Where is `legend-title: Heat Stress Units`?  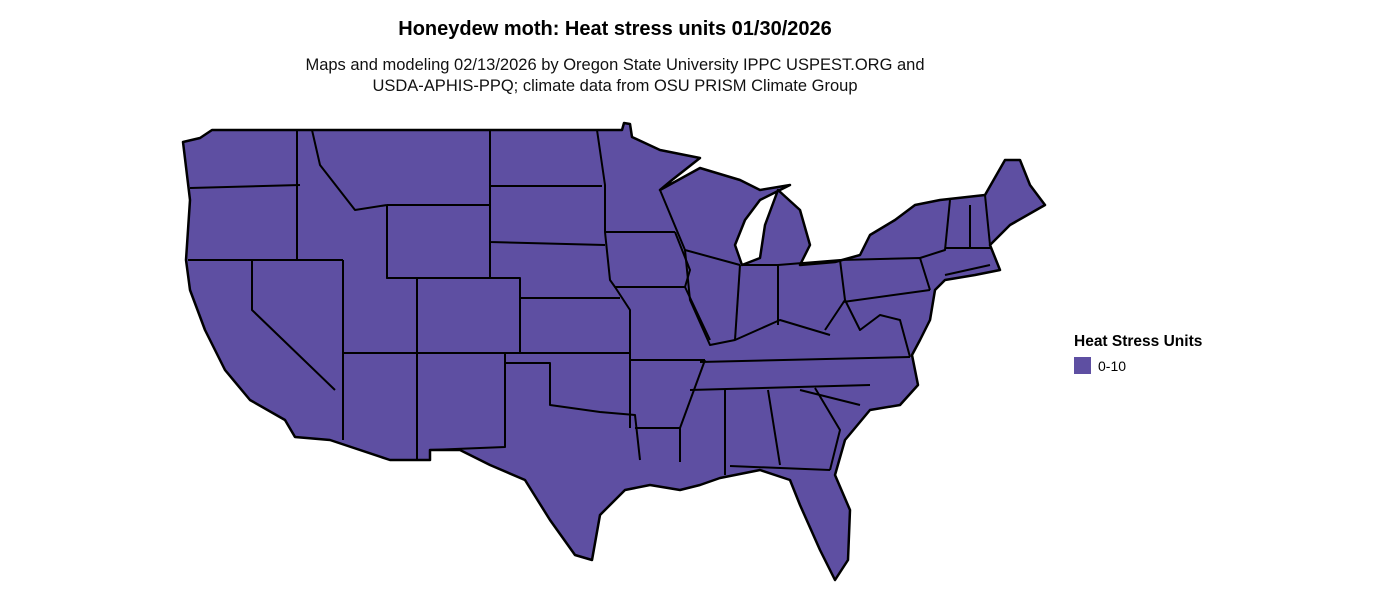 legend-title: Heat Stress Units is located at coordinates (1138, 341).